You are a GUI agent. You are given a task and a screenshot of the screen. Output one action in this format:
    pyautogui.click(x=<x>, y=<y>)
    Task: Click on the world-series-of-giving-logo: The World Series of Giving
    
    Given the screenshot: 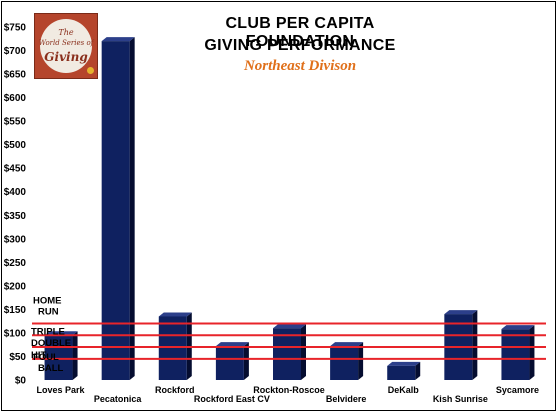 What is the action you would take?
    pyautogui.click(x=66, y=46)
    